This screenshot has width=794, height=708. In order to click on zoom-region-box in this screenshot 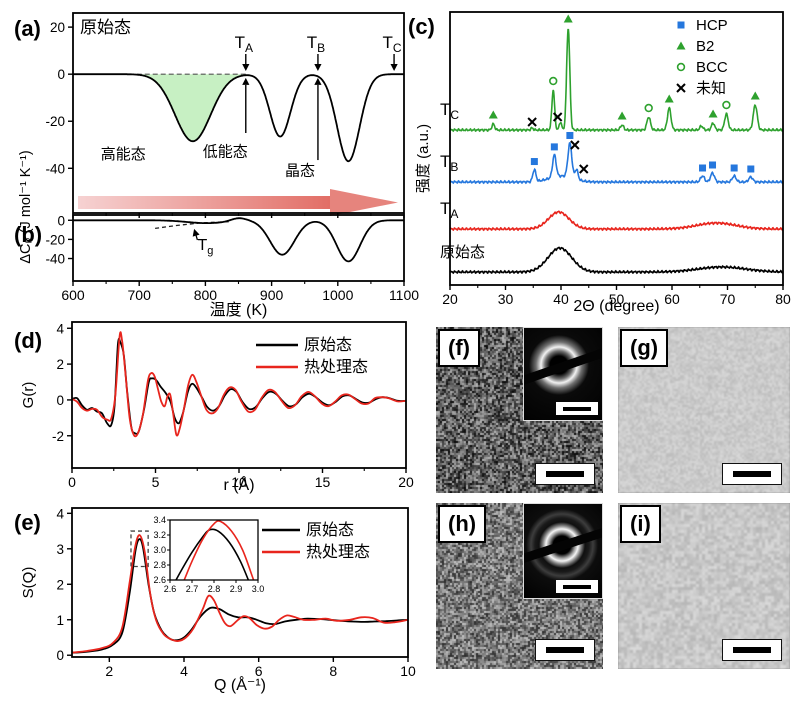, I will do `click(139, 549)`.